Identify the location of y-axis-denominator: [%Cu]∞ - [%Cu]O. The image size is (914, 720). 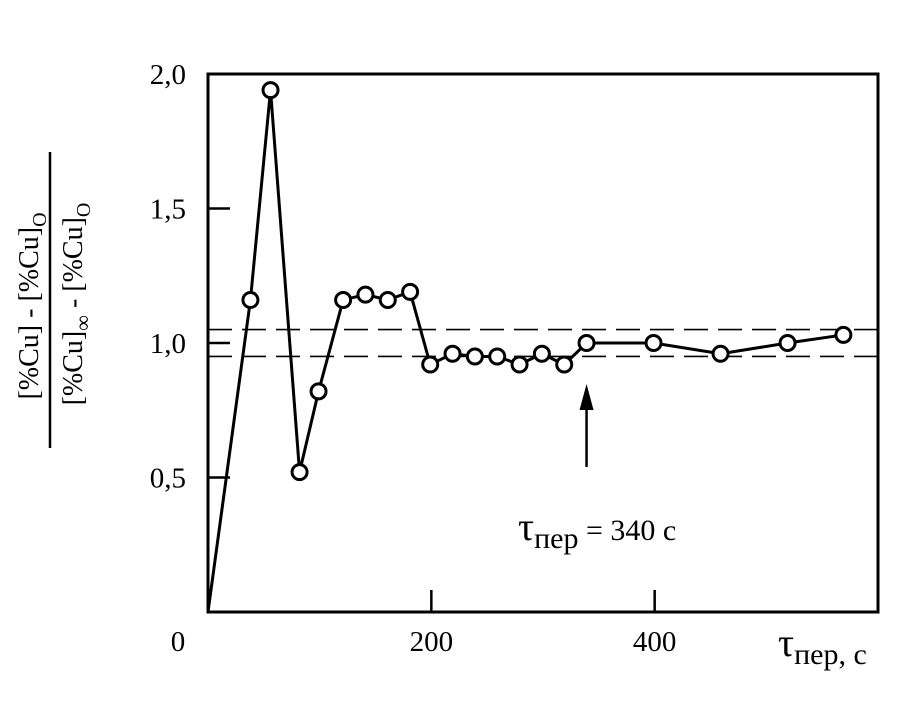
(76, 304).